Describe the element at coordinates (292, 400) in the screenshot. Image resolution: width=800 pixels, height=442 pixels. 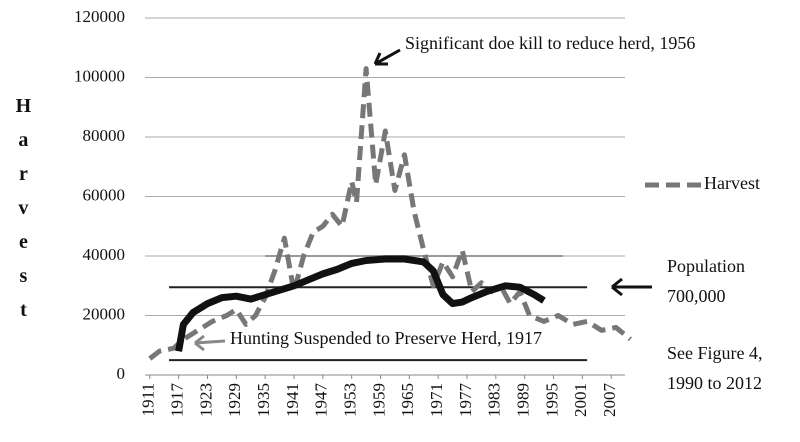
I see `x-tick-label: 1941` at that location.